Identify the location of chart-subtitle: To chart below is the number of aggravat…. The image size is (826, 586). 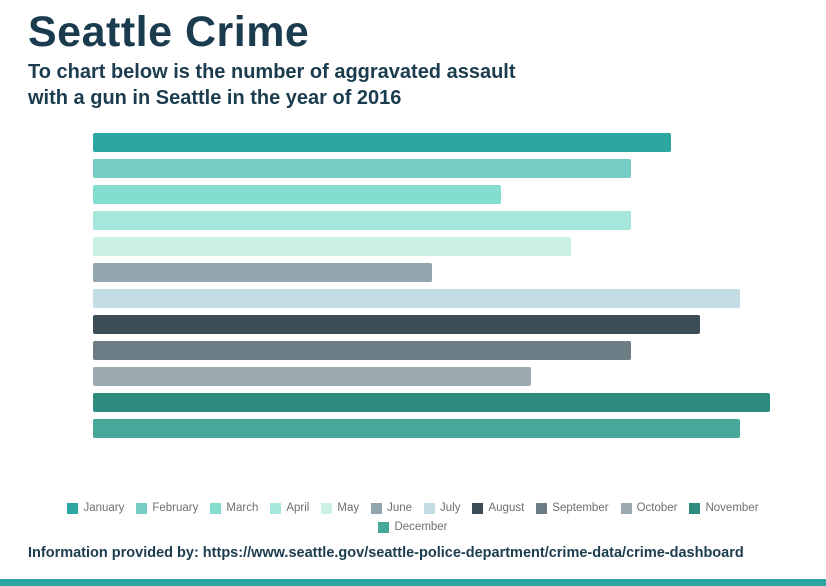
(413, 85).